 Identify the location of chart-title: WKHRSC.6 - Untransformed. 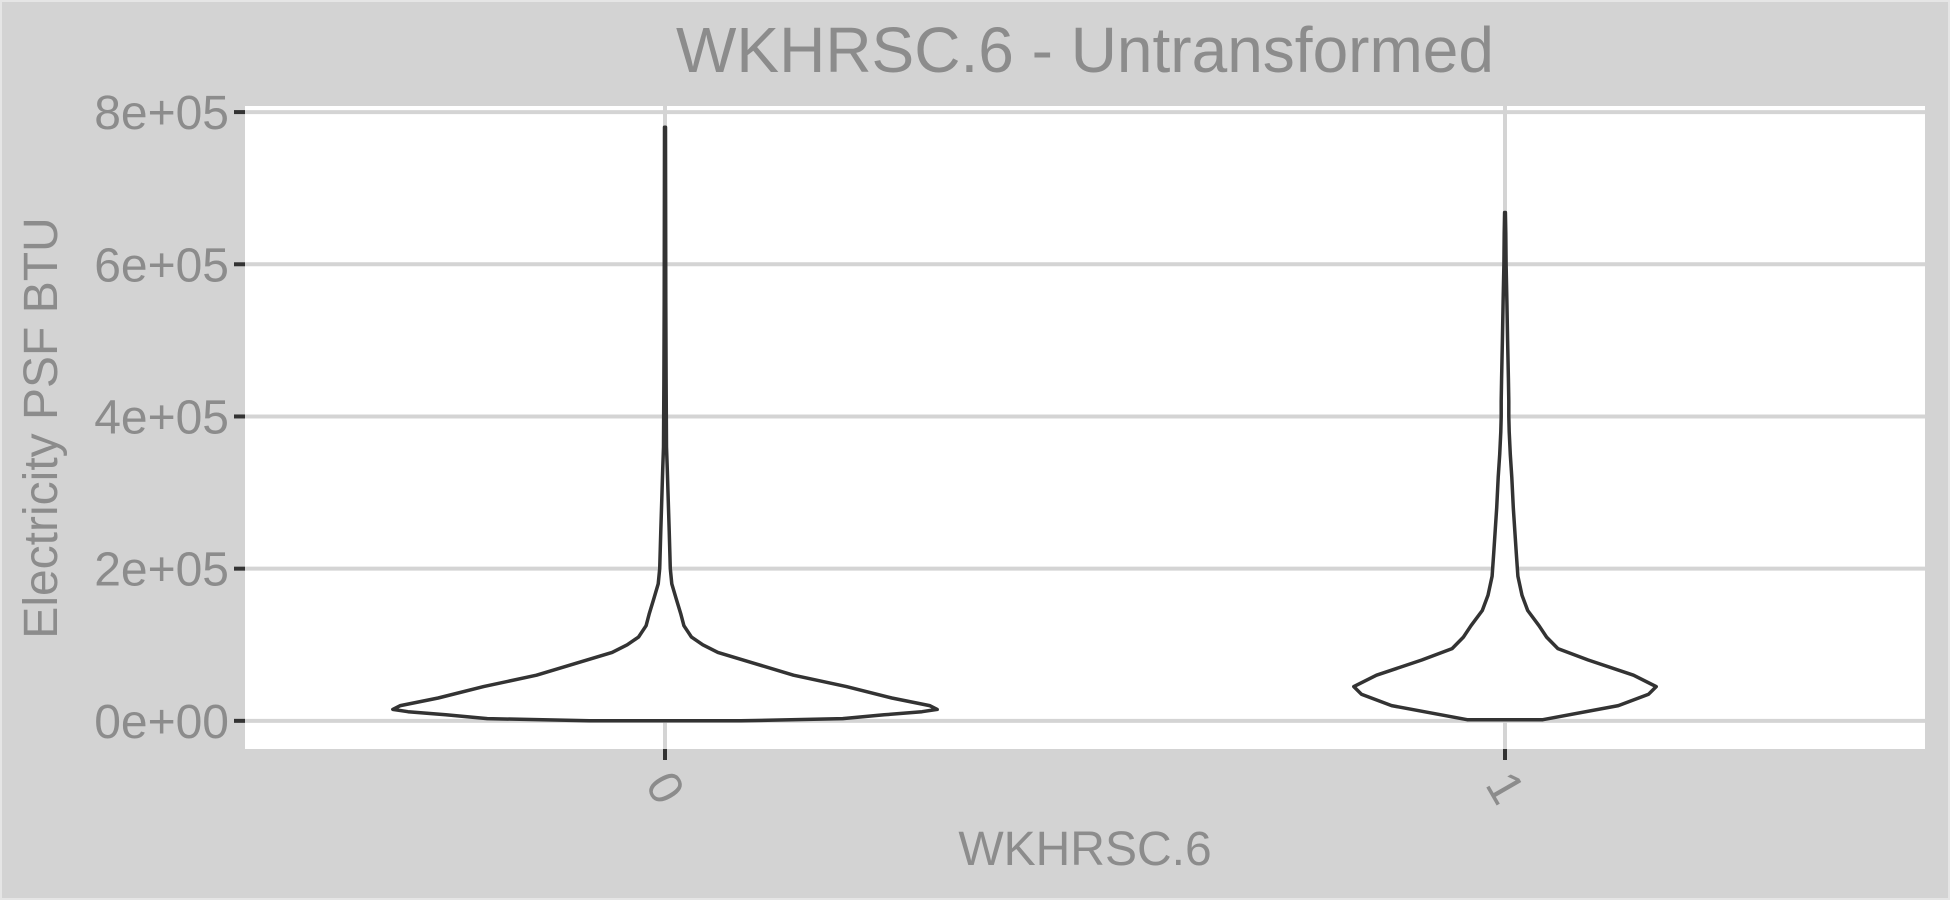
(1085, 50).